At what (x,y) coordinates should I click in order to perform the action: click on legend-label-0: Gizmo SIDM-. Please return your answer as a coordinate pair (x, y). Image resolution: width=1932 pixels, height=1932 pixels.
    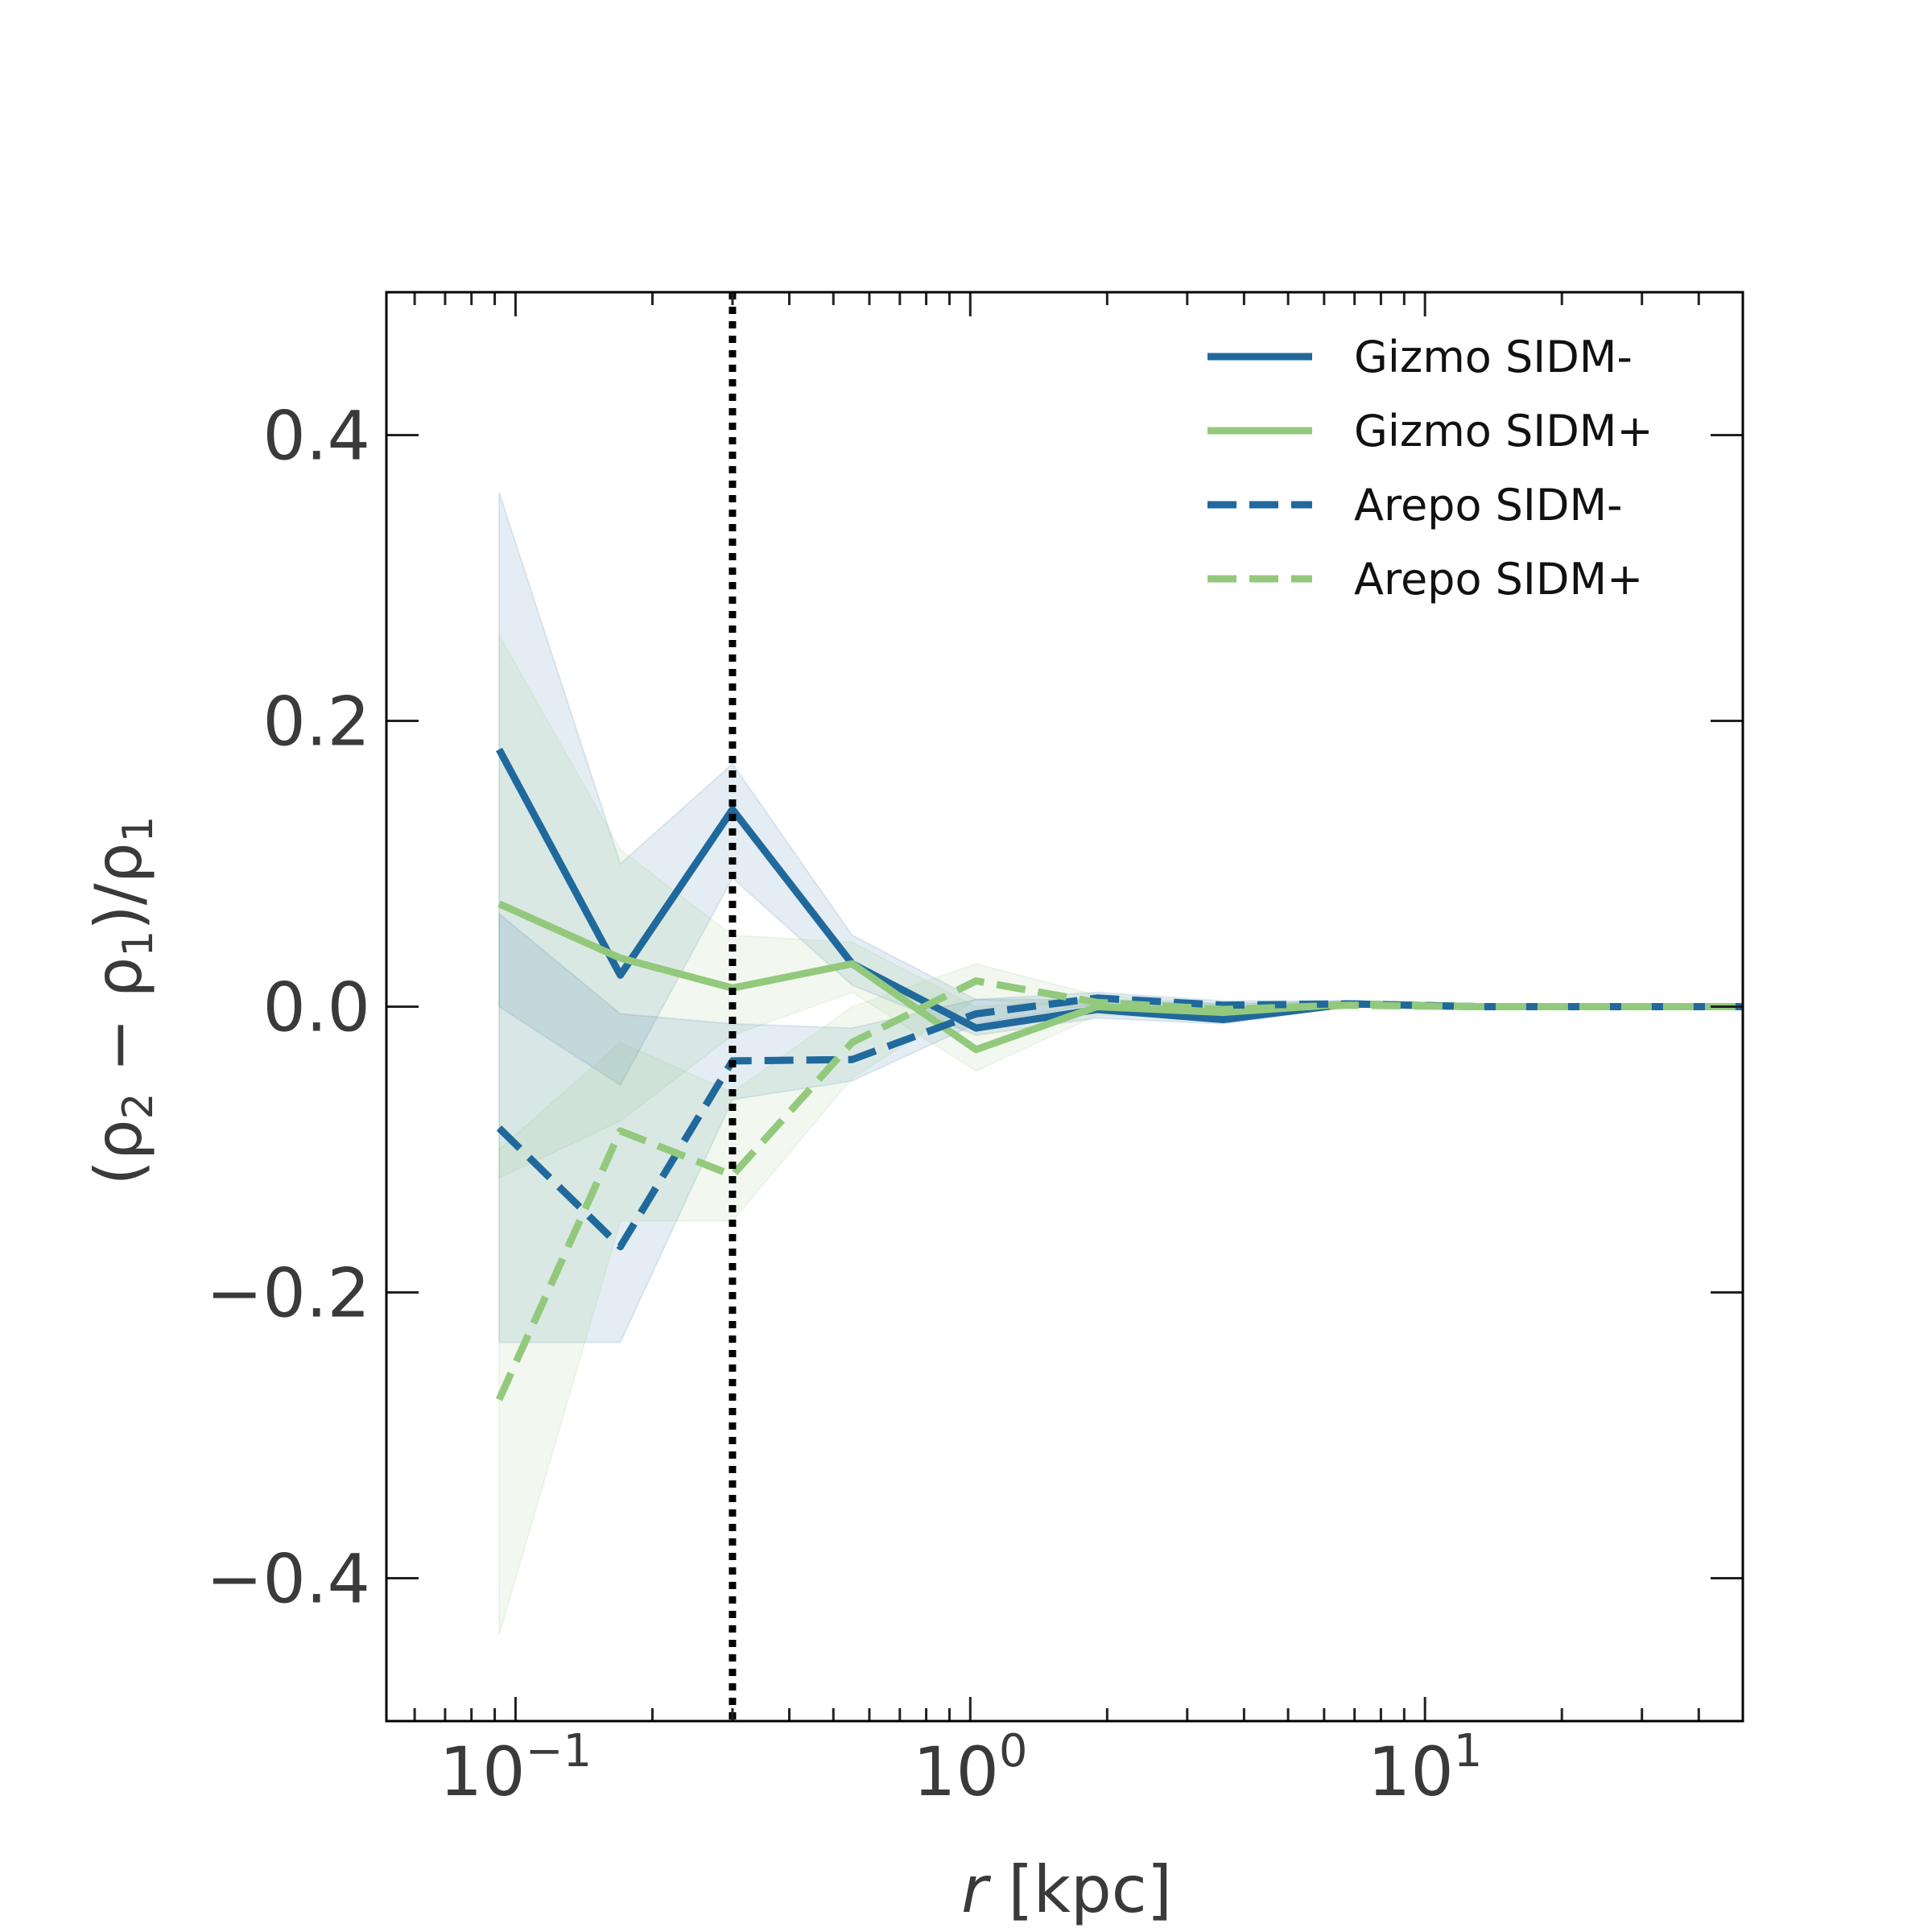
    Looking at the image, I should click on (1493, 357).